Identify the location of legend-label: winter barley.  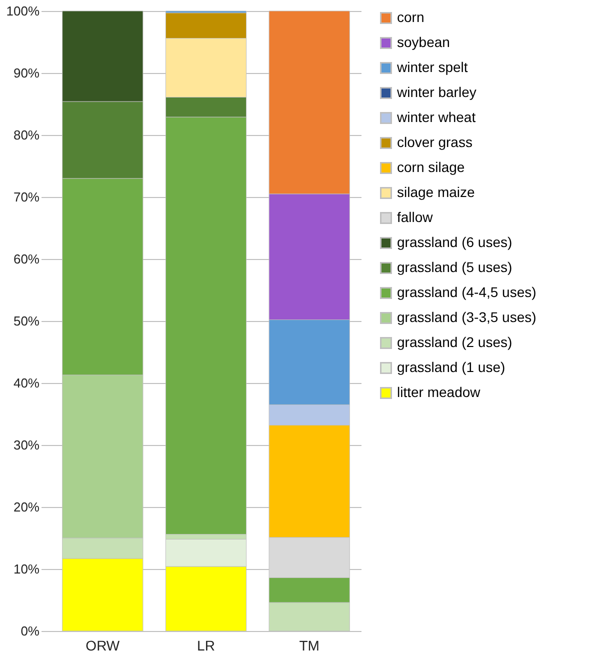
(436, 92).